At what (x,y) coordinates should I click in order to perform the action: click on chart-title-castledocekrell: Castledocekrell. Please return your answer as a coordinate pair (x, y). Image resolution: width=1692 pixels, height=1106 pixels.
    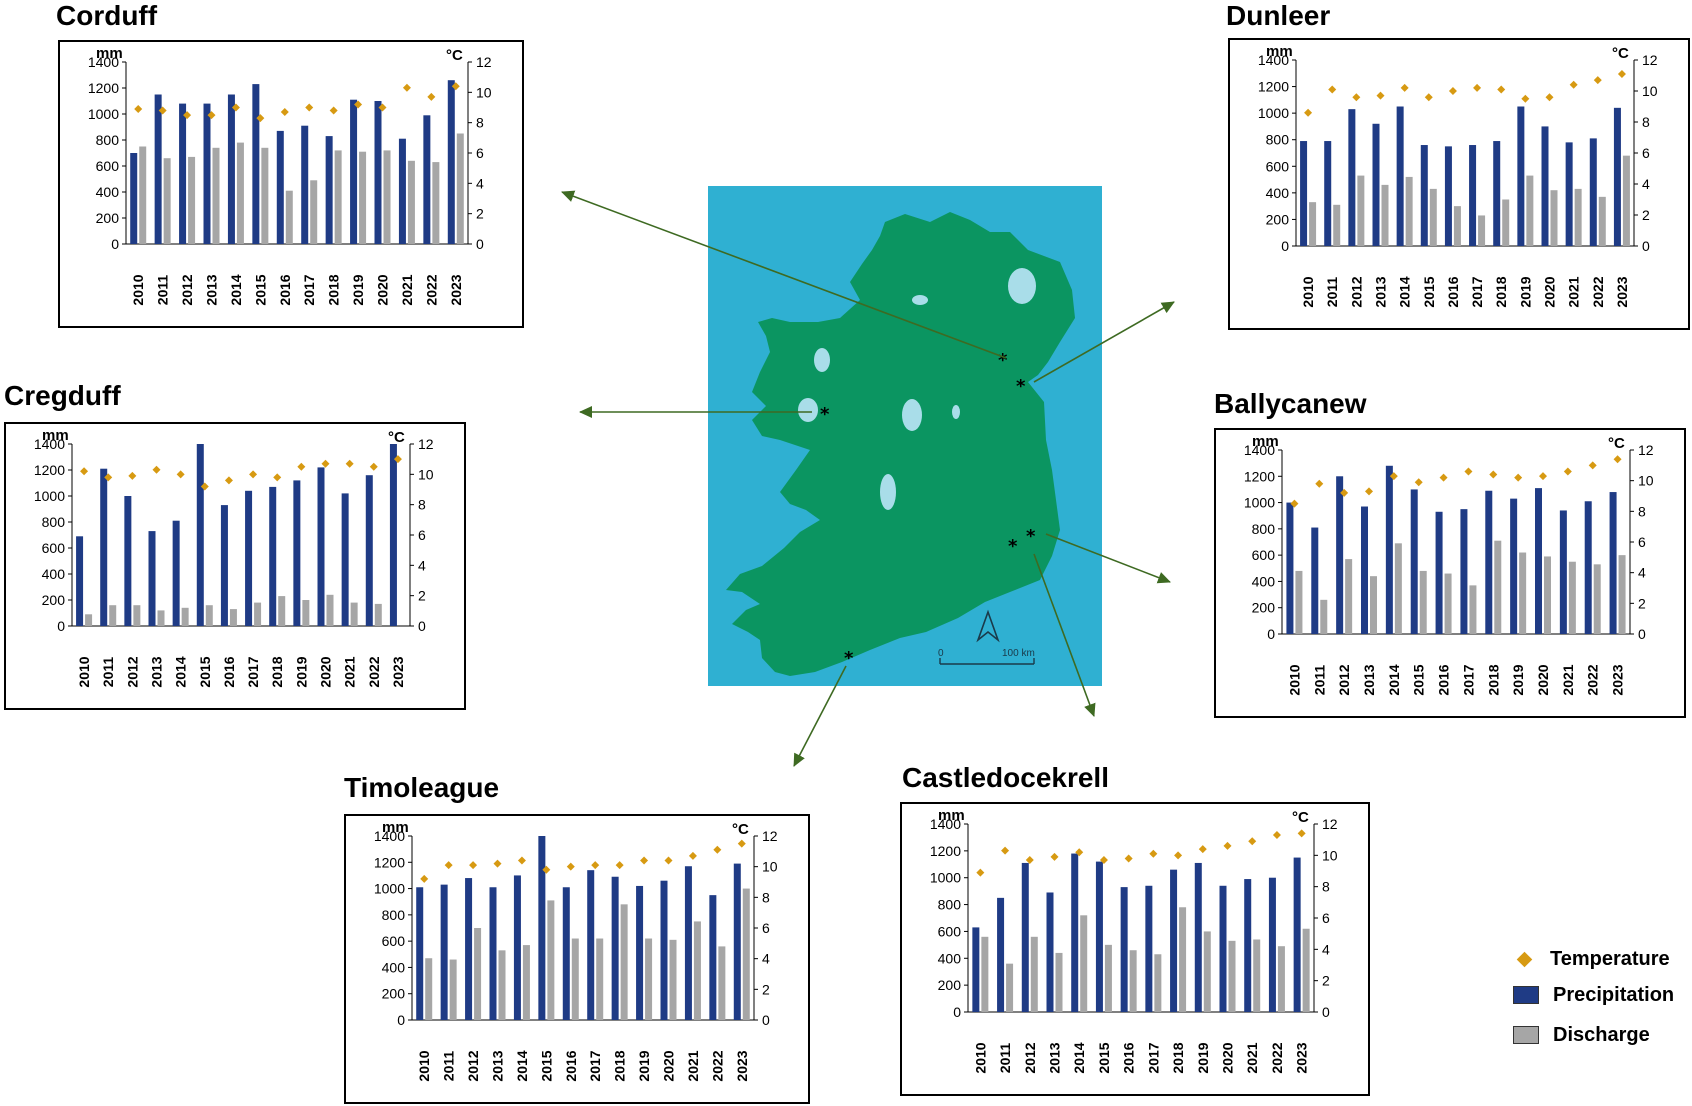
    Looking at the image, I should click on (1005, 777).